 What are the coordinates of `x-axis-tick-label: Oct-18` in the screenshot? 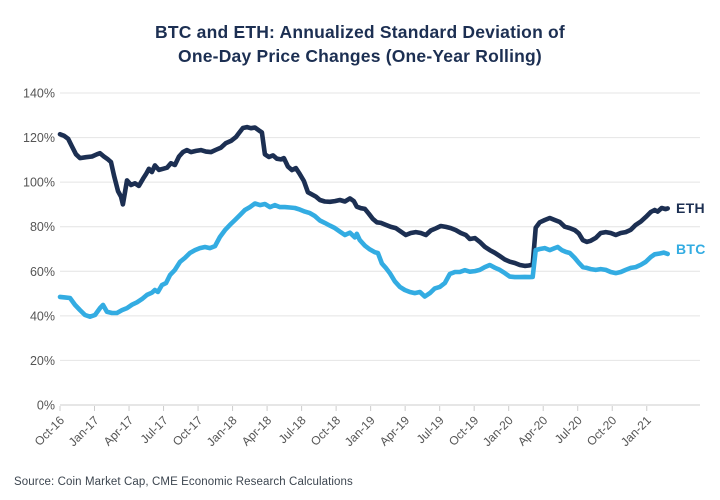 It's located at (326, 431).